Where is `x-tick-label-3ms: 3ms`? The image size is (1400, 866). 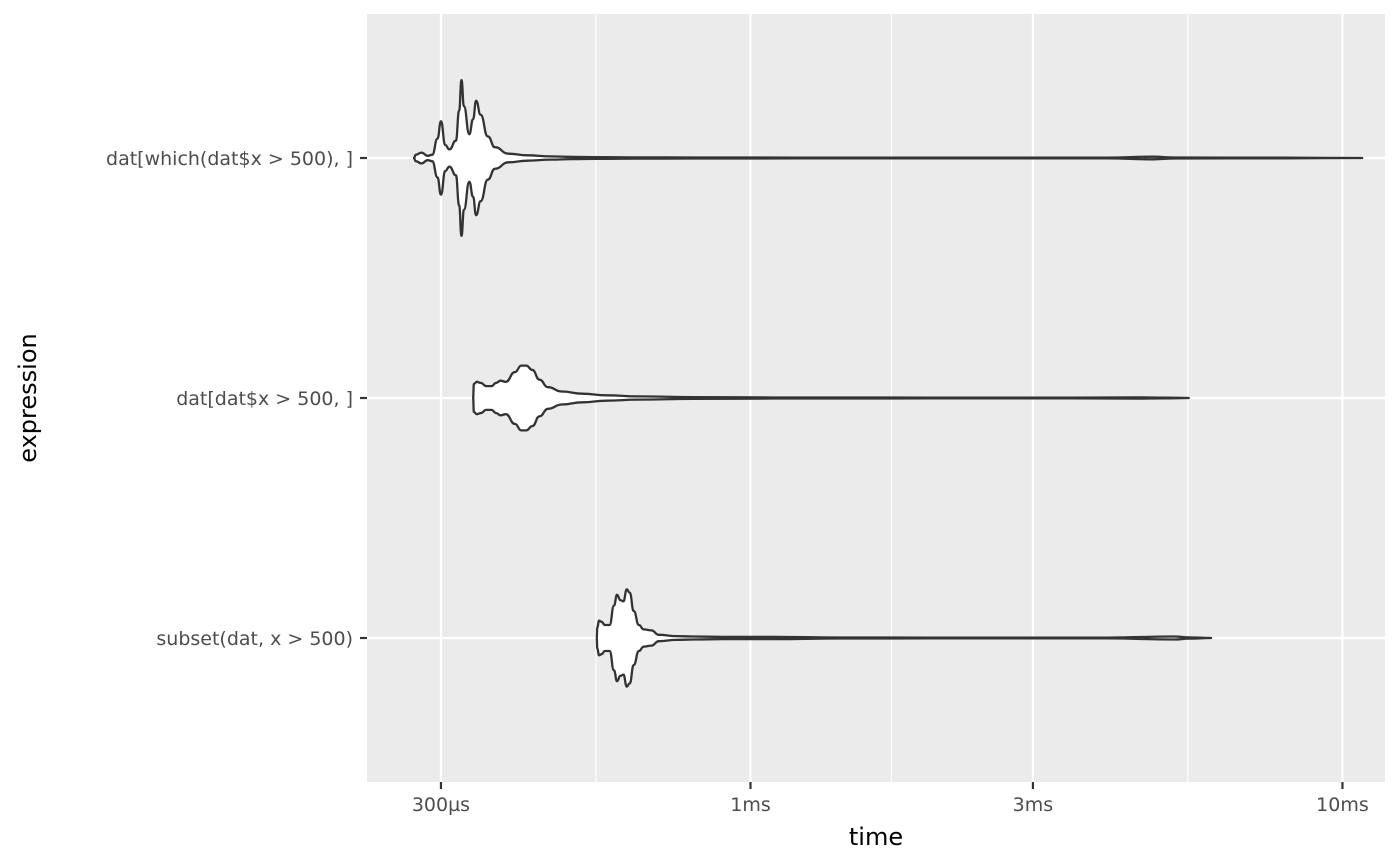
x-tick-label-3ms: 3ms is located at coordinates (1033, 805).